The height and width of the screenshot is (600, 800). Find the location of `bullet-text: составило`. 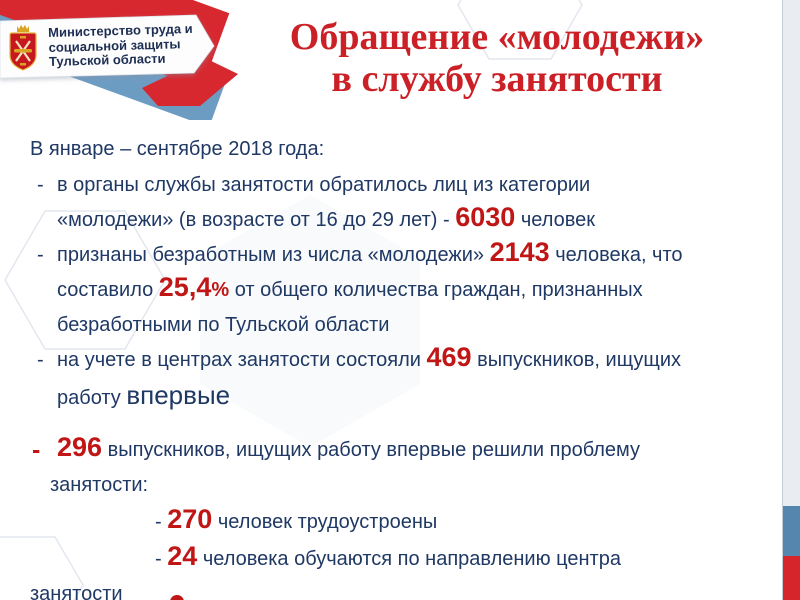

bullet-text: составило is located at coordinates (108, 290).